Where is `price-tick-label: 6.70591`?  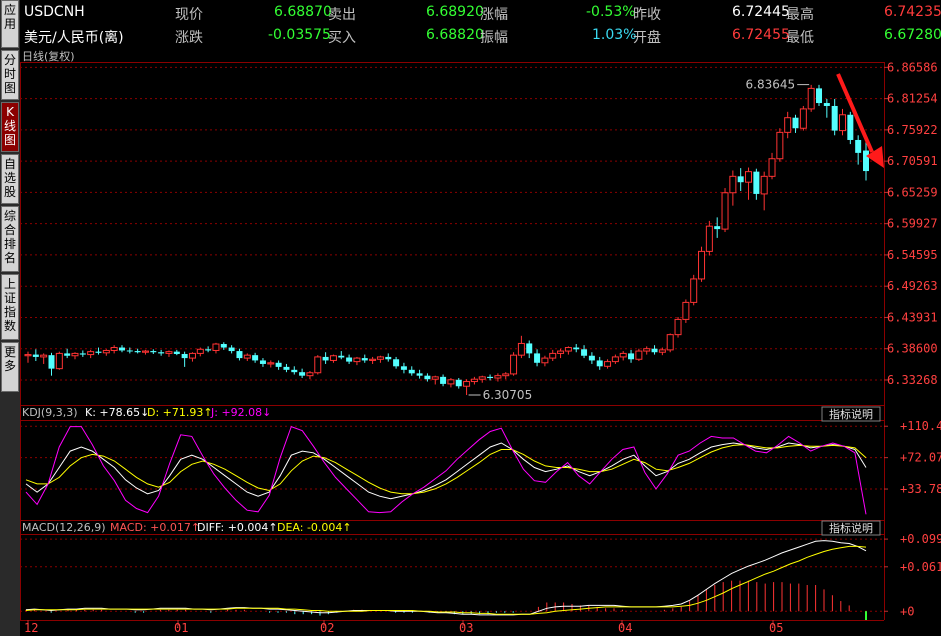
price-tick-label: 6.70591 is located at coordinates (912, 161).